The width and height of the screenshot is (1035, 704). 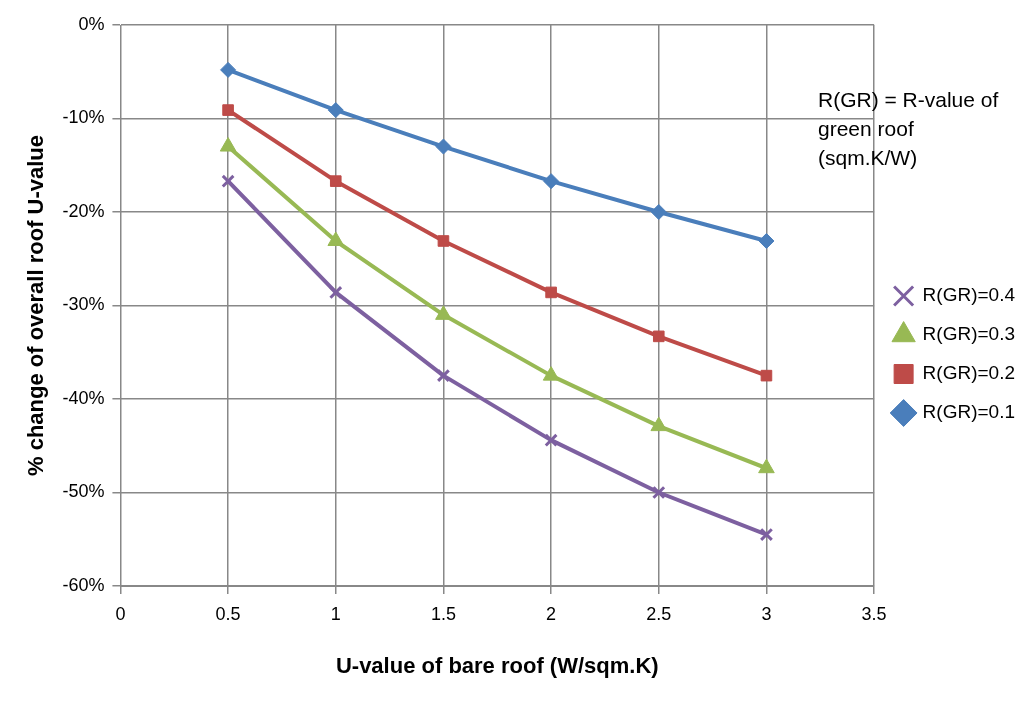 I want to click on y-tick-label: -60%, so click(x=83, y=584).